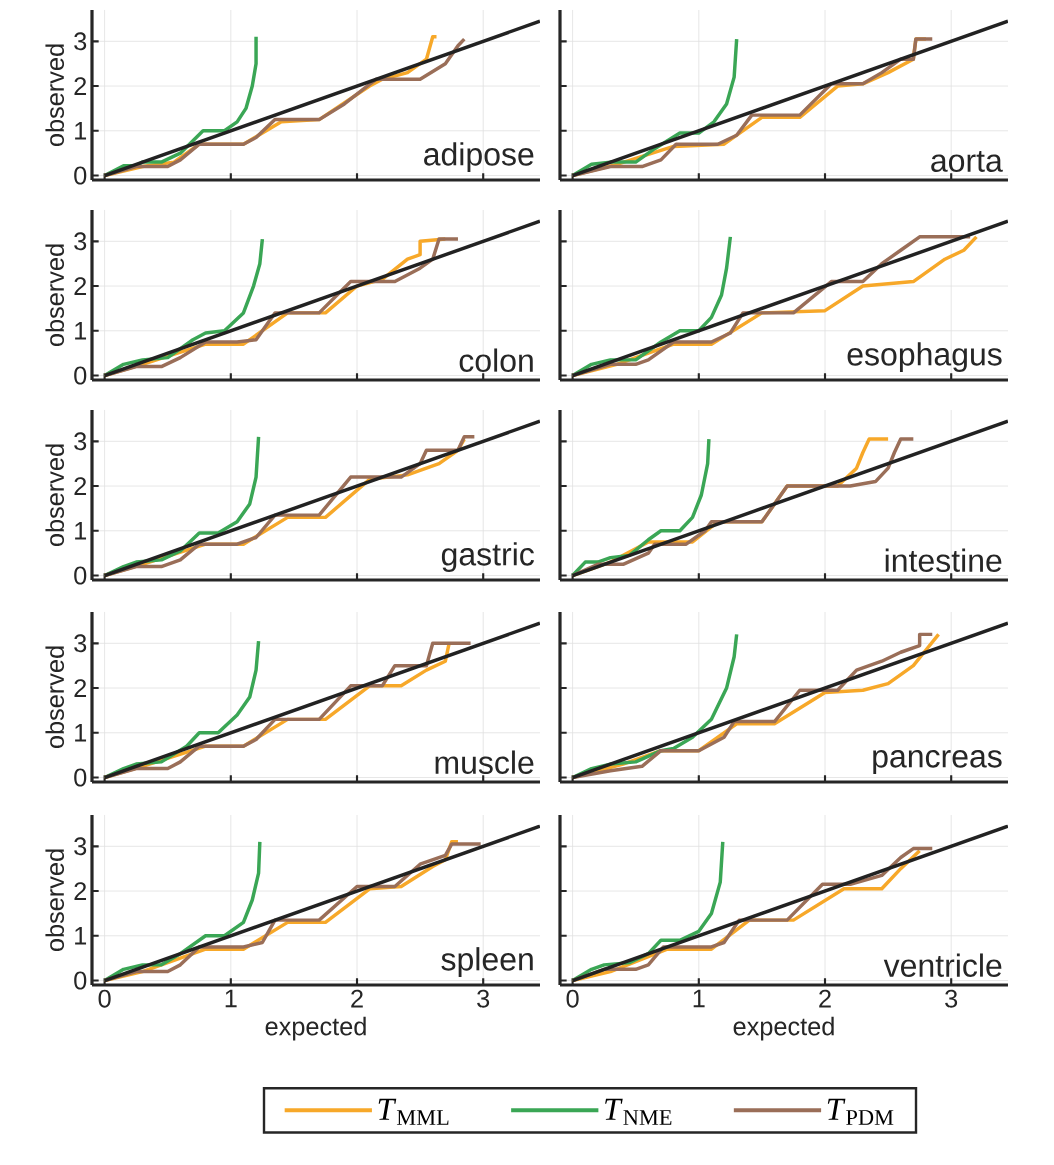  I want to click on text: intestine, so click(943, 560).